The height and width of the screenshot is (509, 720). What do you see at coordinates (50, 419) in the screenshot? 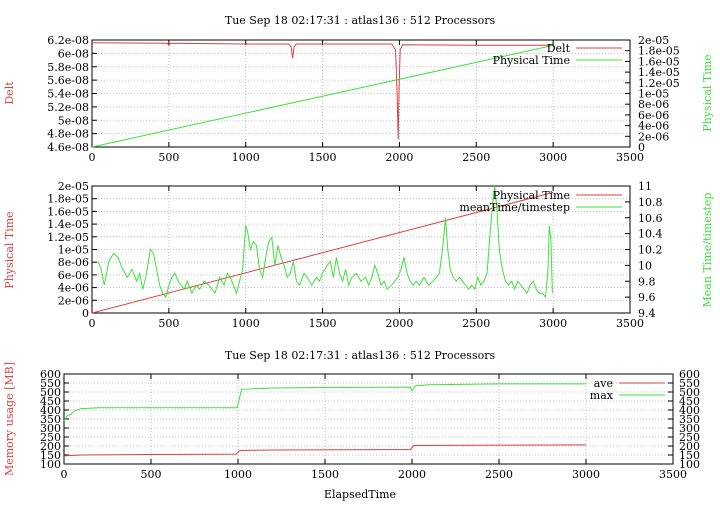
I see `chart3-ytick-label: 350` at bounding box center [50, 419].